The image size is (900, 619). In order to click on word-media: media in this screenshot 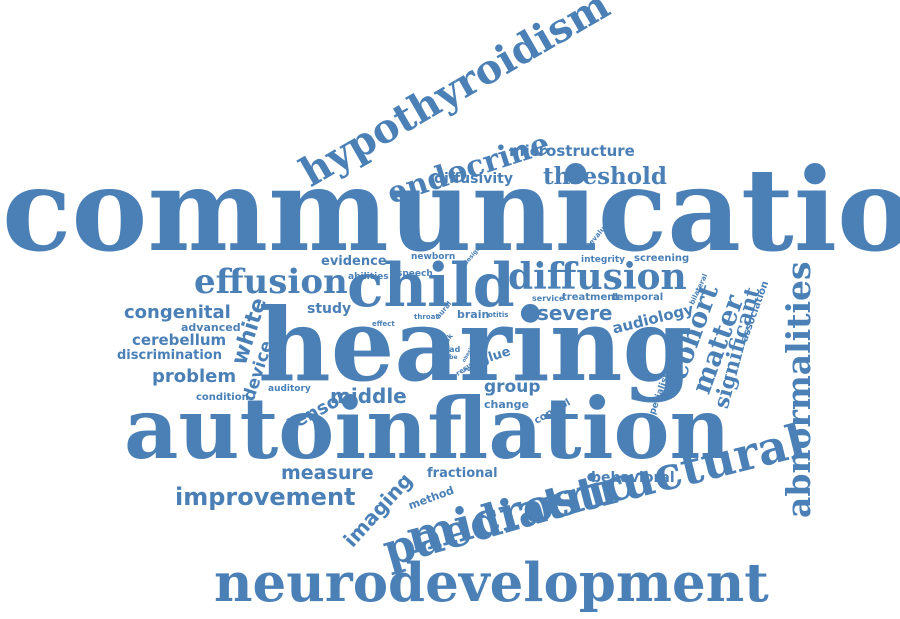, I will do `click(374, 354)`.